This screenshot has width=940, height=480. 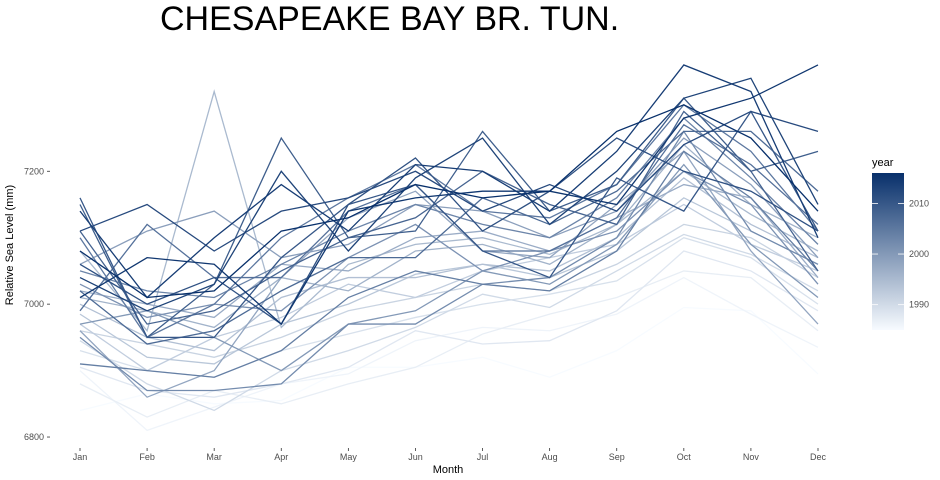 I want to click on legend-ticks: 1990 2000 2010, so click(x=900, y=254).